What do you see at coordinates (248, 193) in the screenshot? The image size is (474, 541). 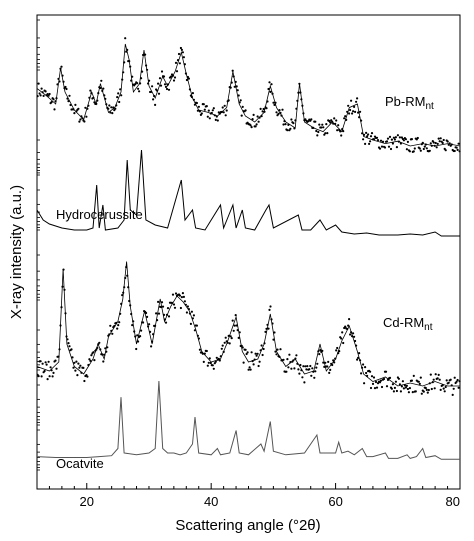 I see `series-hydrocerussite` at bounding box center [248, 193].